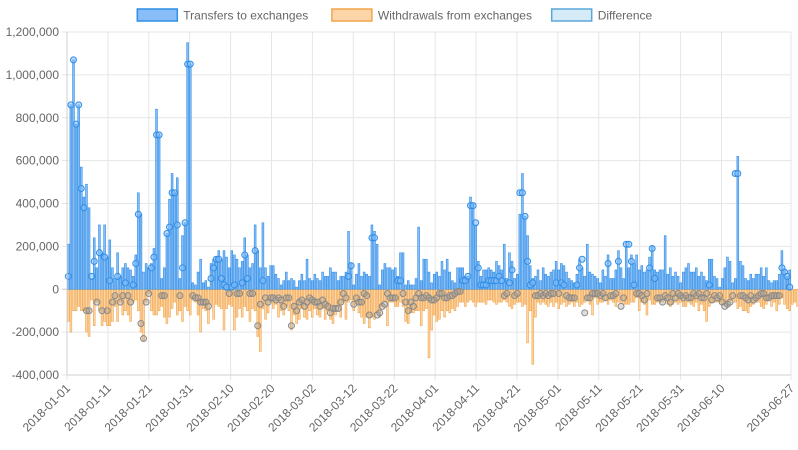  I want to click on y-tick-label: 200,000, so click(38, 246).